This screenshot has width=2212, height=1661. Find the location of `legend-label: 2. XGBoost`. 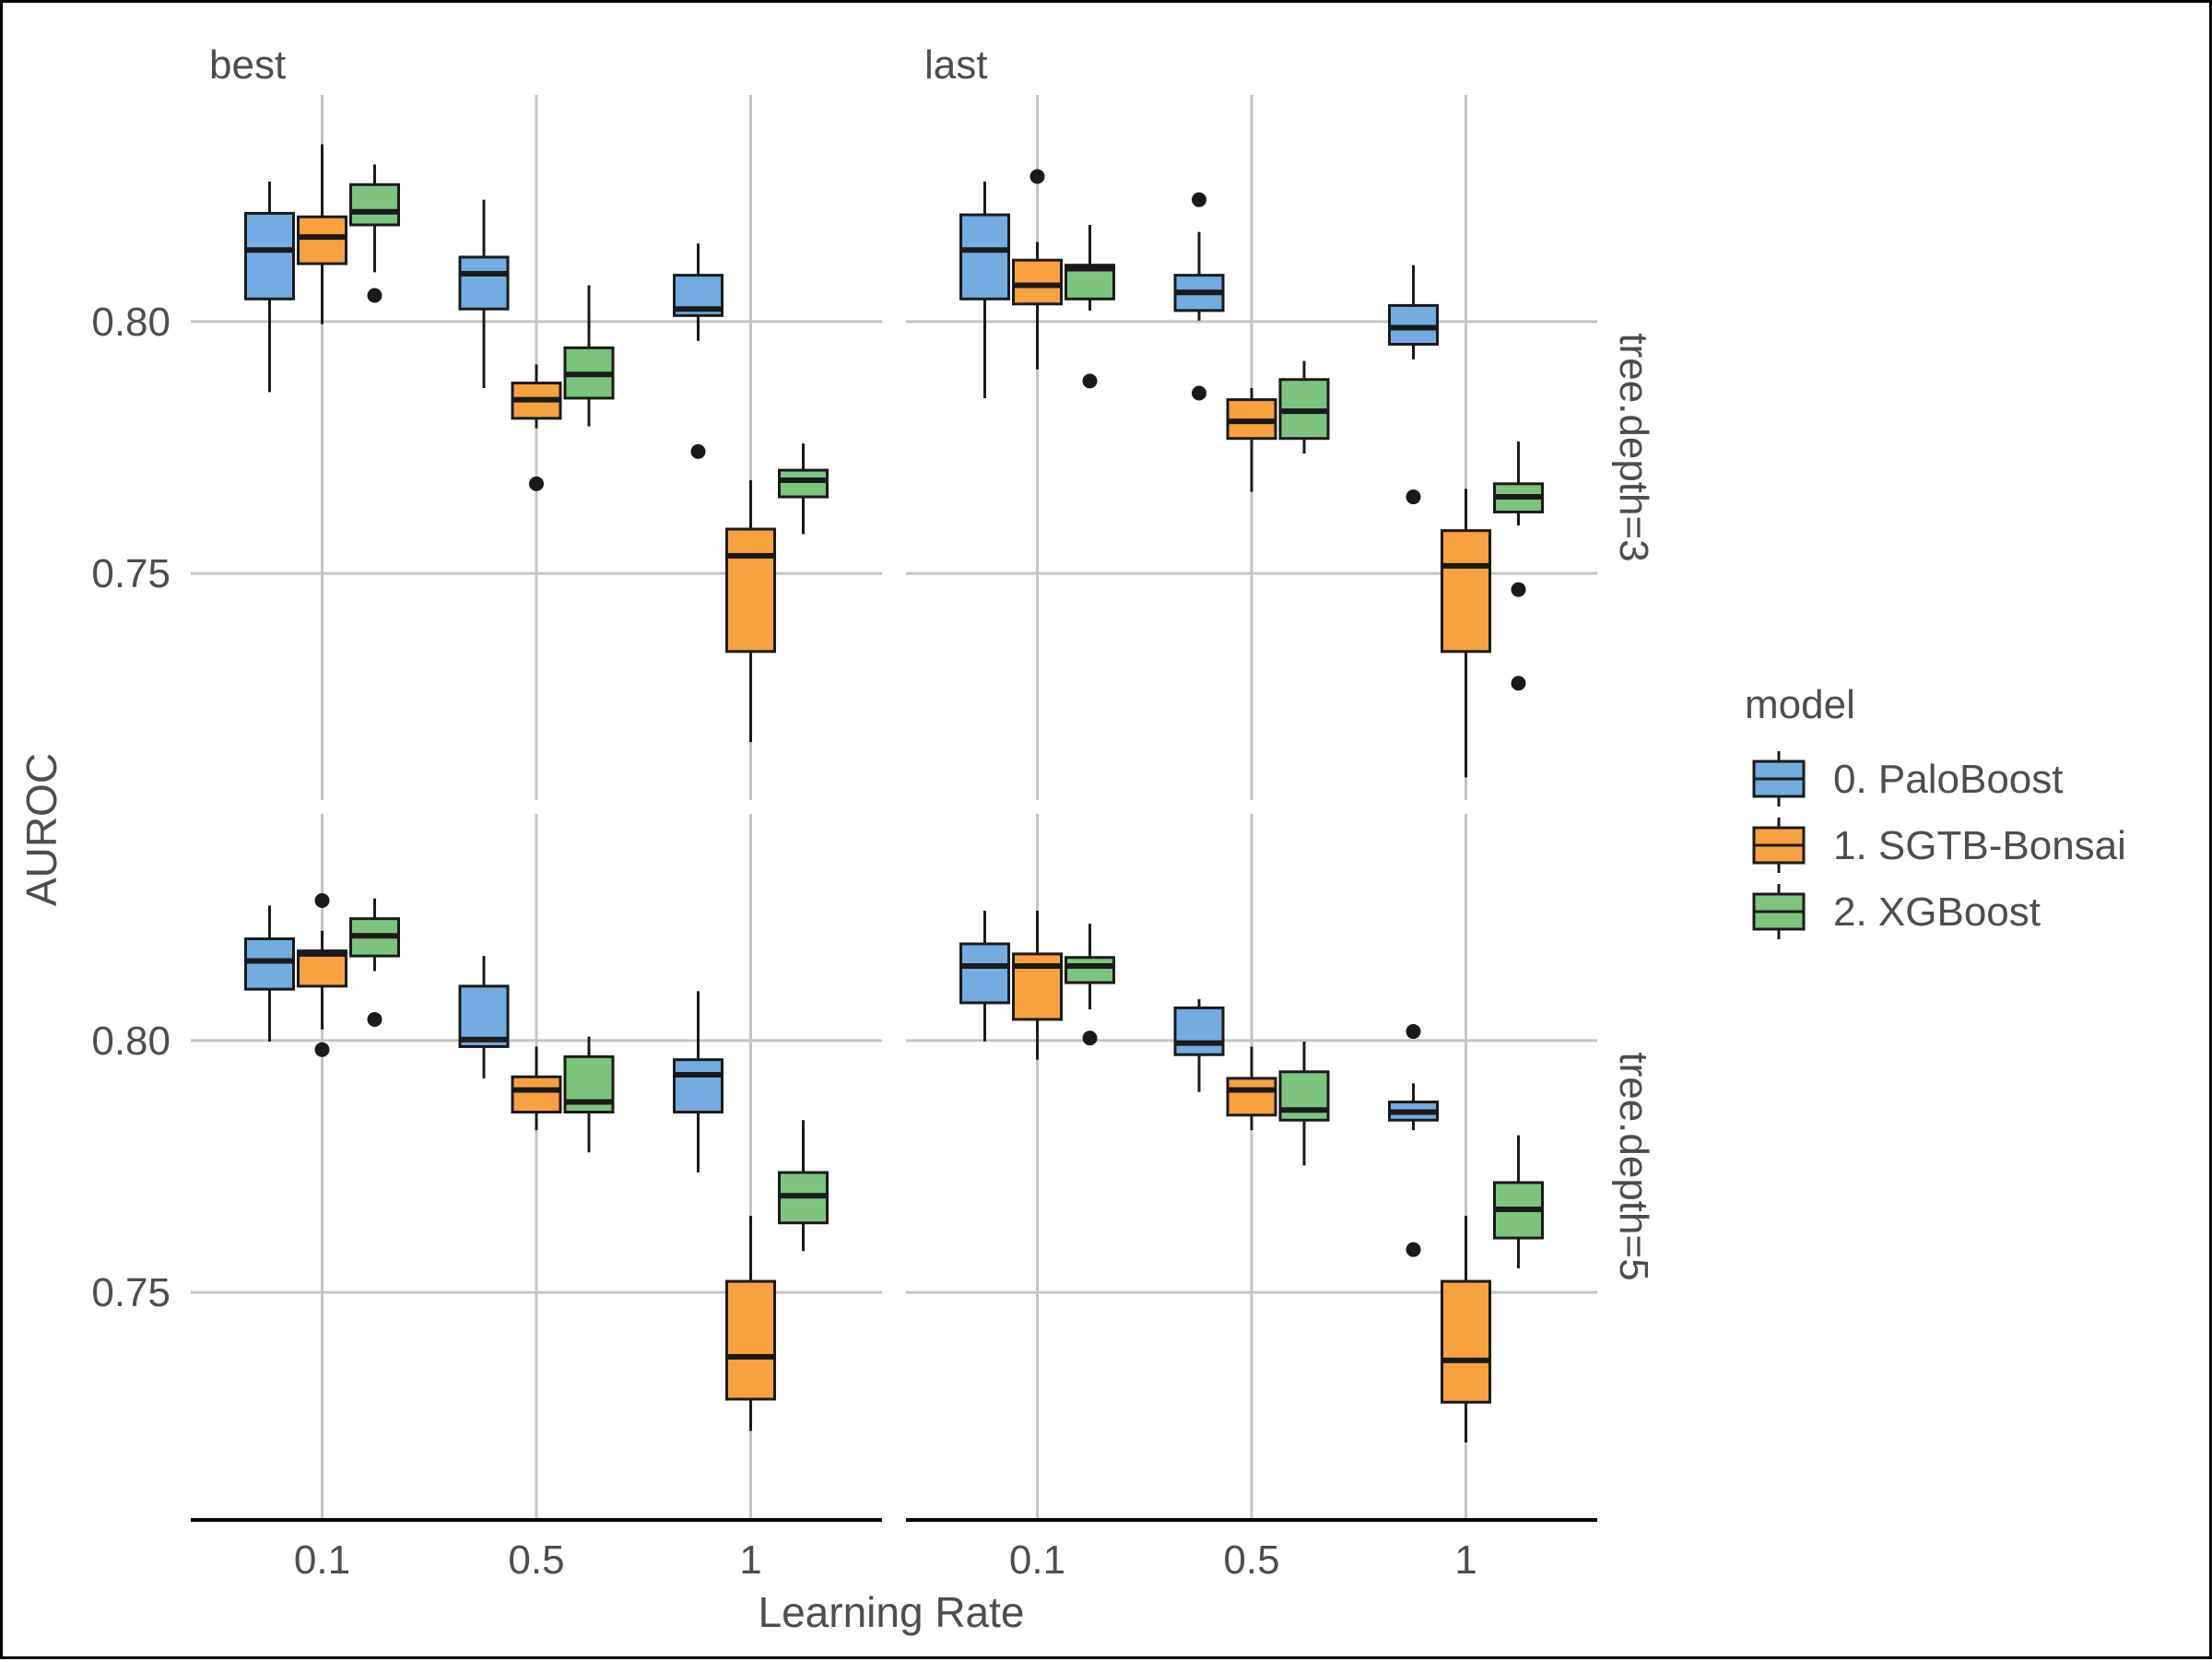

legend-label: 2. XGBoost is located at coordinates (1937, 912).